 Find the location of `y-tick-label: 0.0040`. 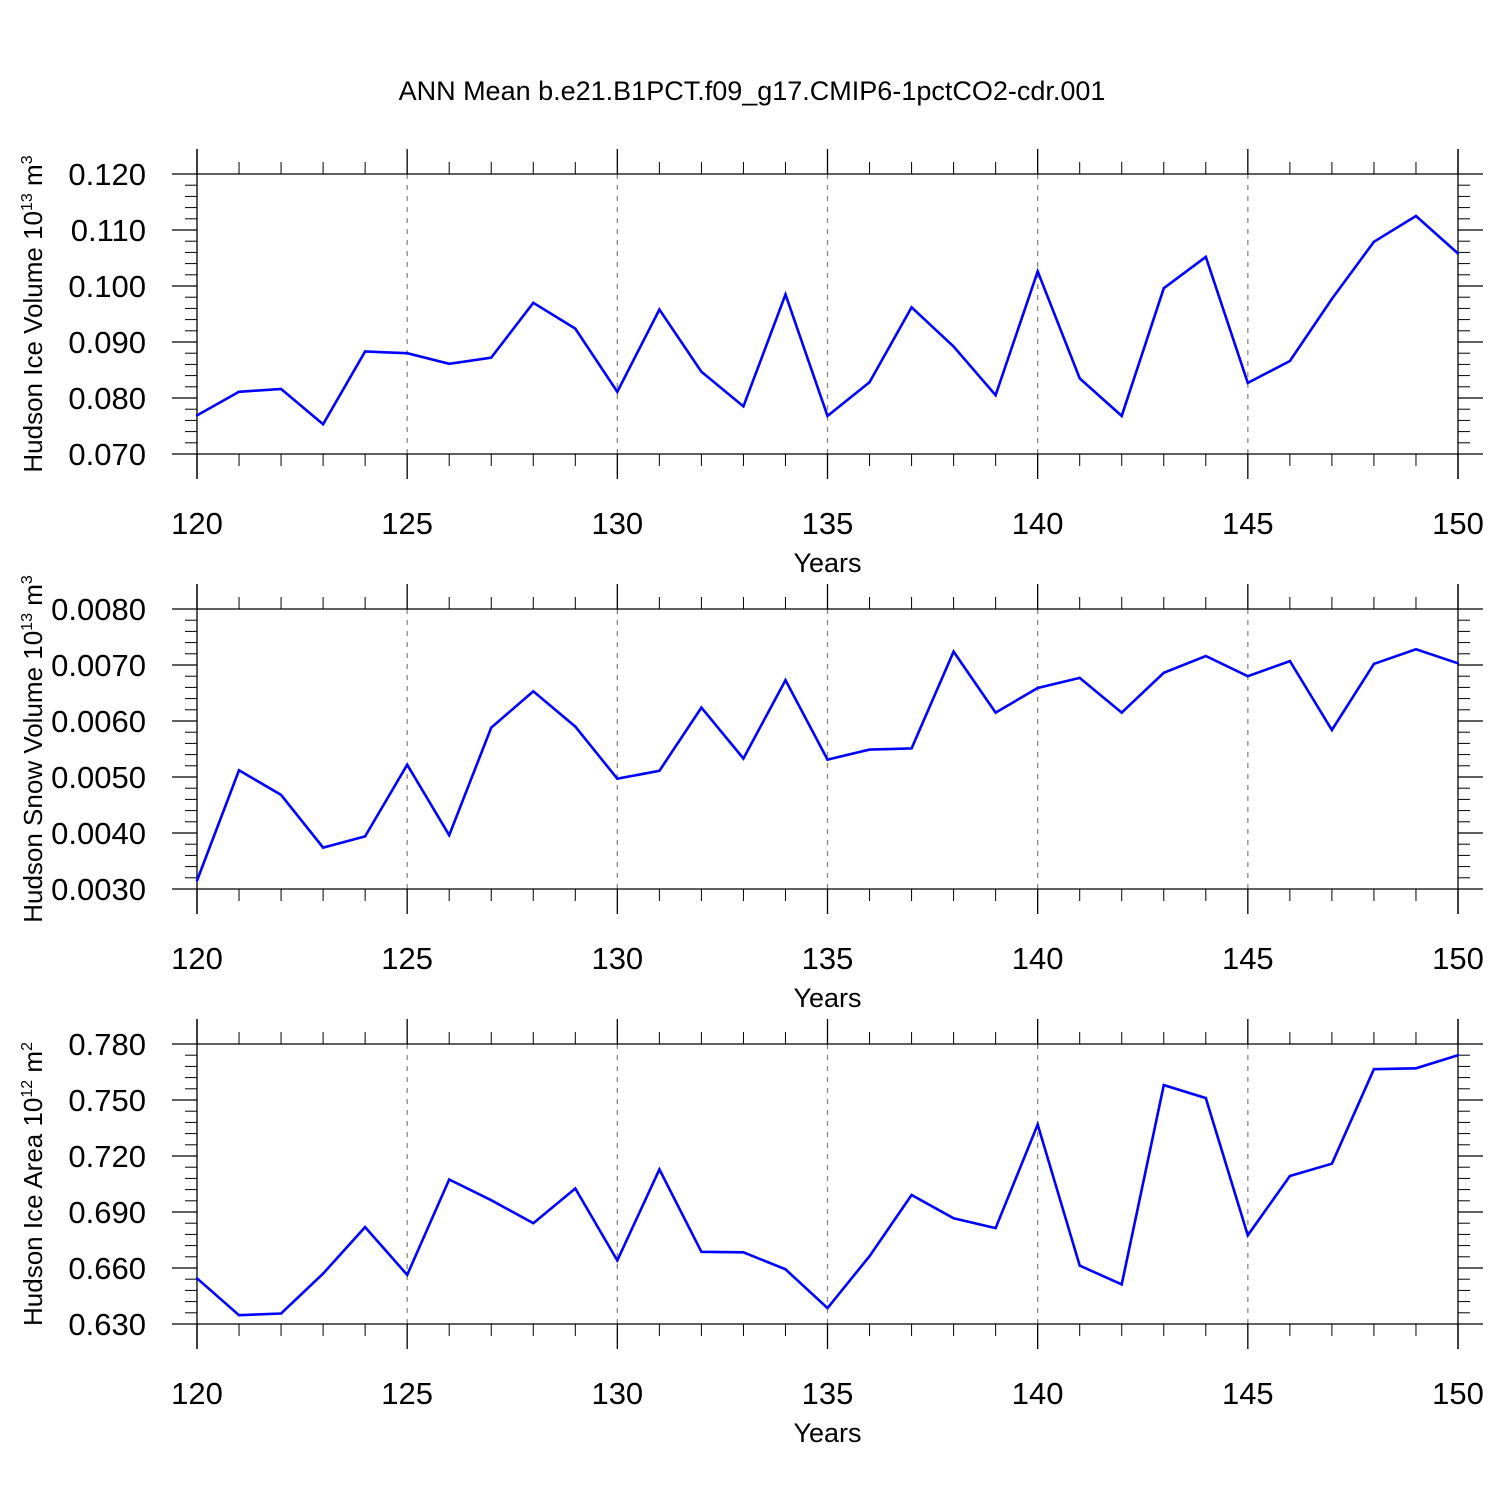

y-tick-label: 0.0040 is located at coordinates (98, 833).